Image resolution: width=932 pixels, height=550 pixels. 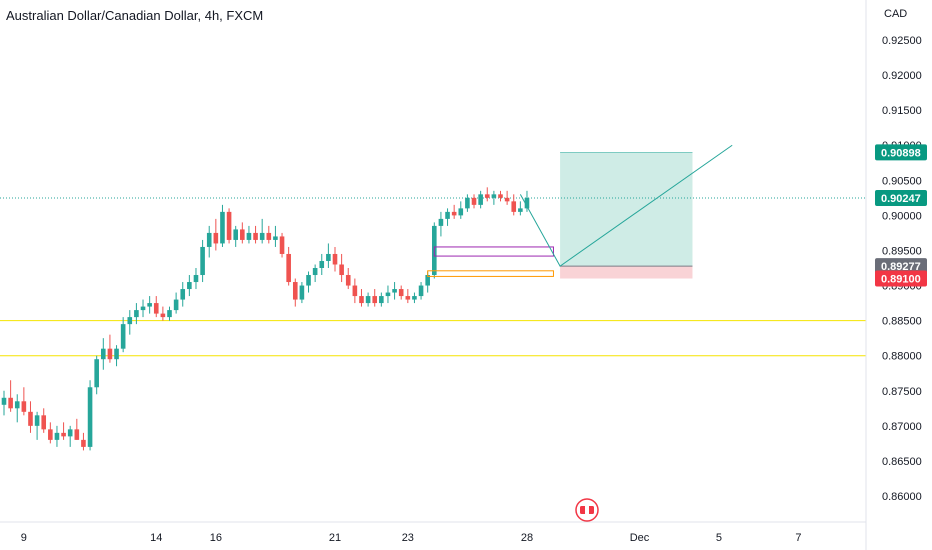 I want to click on price-tag-label: 0.89100, so click(x=901, y=280).